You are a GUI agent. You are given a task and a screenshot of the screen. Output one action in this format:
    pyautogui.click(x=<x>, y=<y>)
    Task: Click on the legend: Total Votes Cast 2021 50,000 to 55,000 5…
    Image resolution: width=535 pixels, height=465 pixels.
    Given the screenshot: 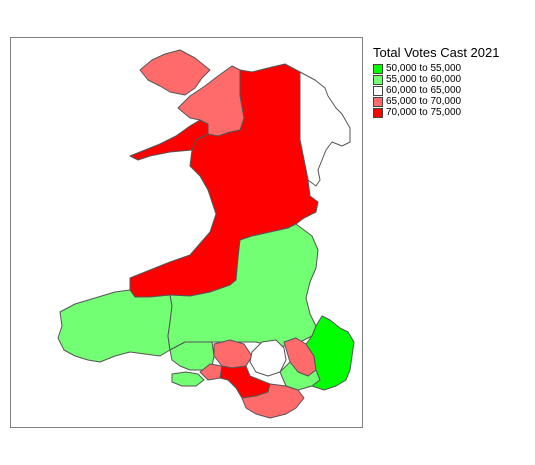 What is the action you would take?
    pyautogui.click(x=453, y=81)
    